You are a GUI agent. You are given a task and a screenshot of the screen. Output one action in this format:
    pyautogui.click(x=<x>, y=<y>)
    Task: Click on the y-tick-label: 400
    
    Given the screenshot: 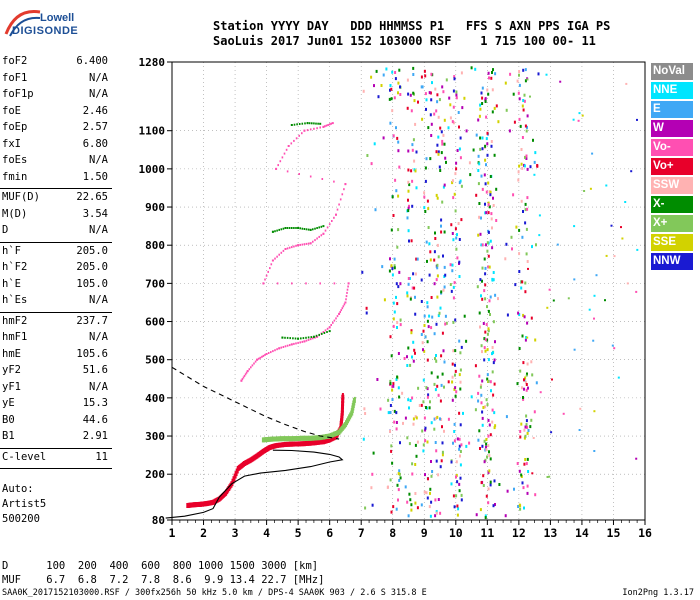 What is the action you would take?
    pyautogui.click(x=155, y=398)
    